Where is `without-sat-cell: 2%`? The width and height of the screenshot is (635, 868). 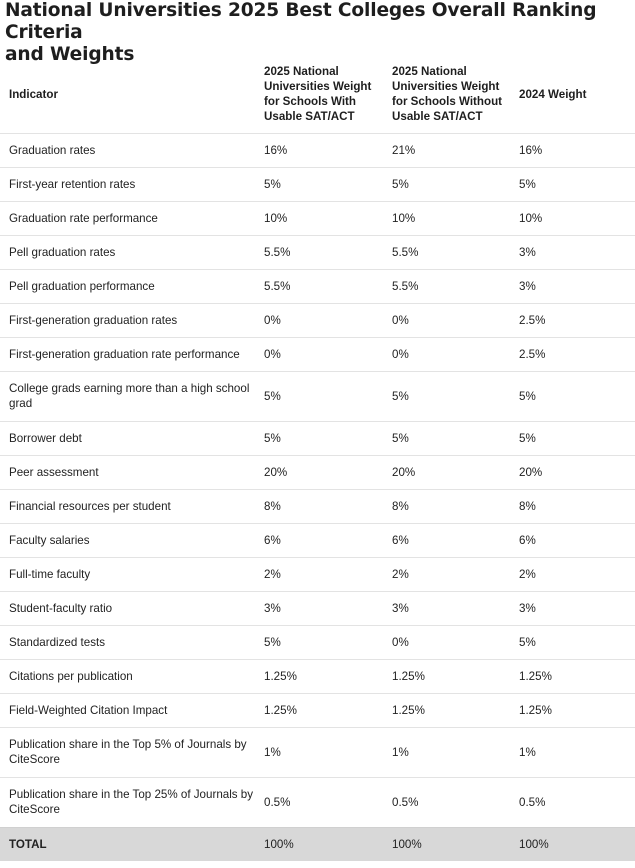 without-sat-cell: 2% is located at coordinates (451, 573).